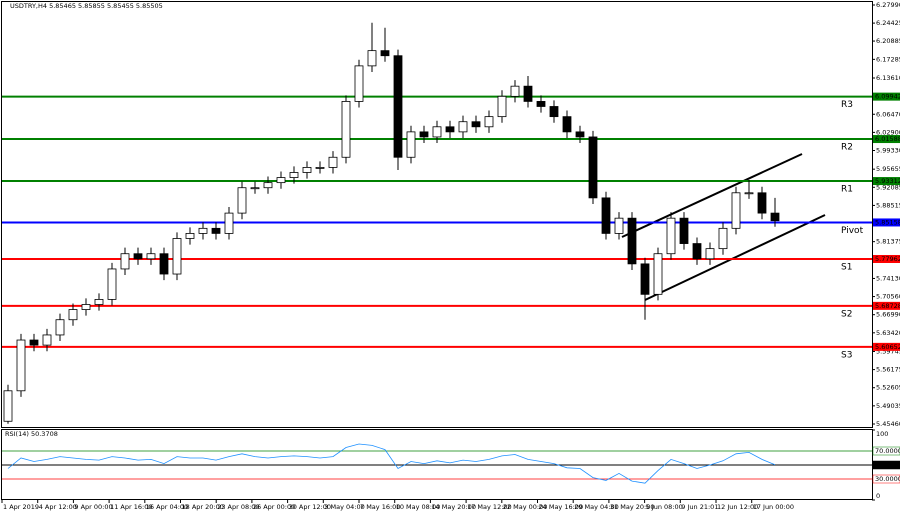 Image resolution: width=900 pixels, height=512 pixels. What do you see at coordinates (737, 507) in the screenshot?
I see `x-tick-label: 12 Jun 12:00` at bounding box center [737, 507].